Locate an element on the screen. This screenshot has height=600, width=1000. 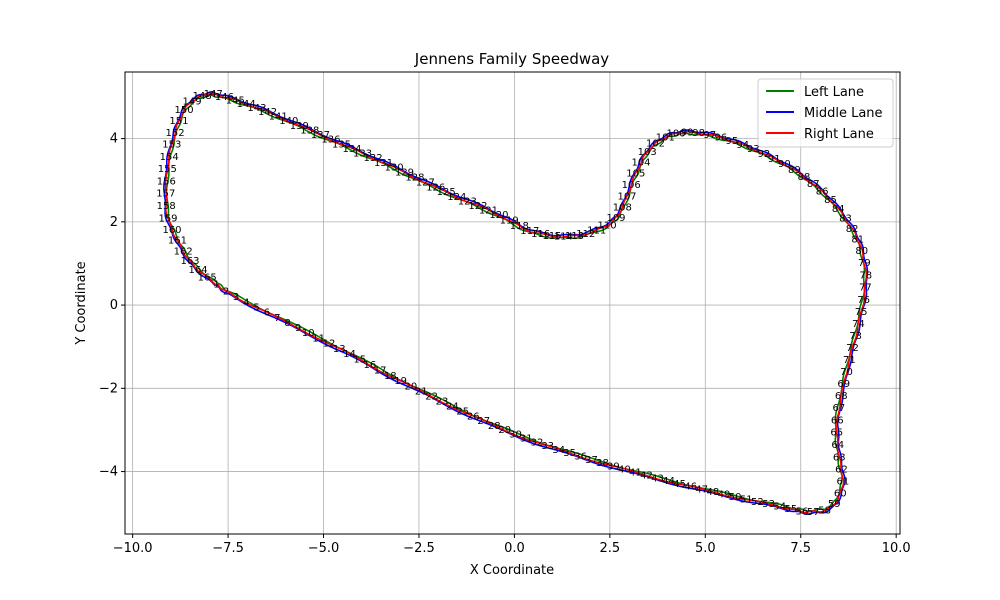
point-label: 165 is located at coordinates (207, 277).